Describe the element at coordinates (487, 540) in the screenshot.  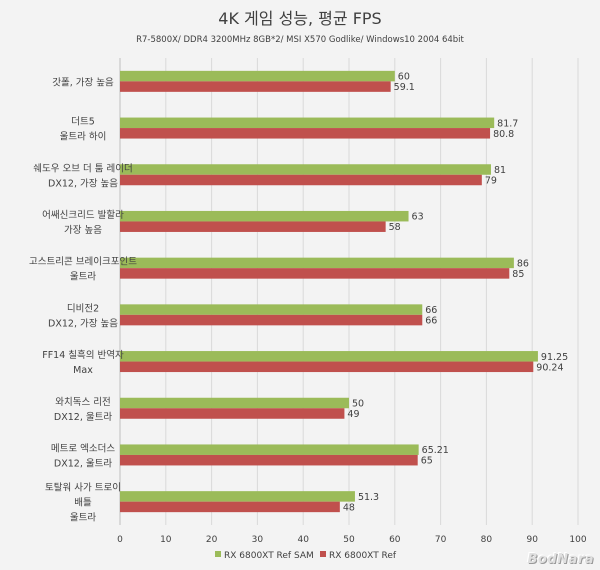
I see `x-tick-label: 80` at that location.